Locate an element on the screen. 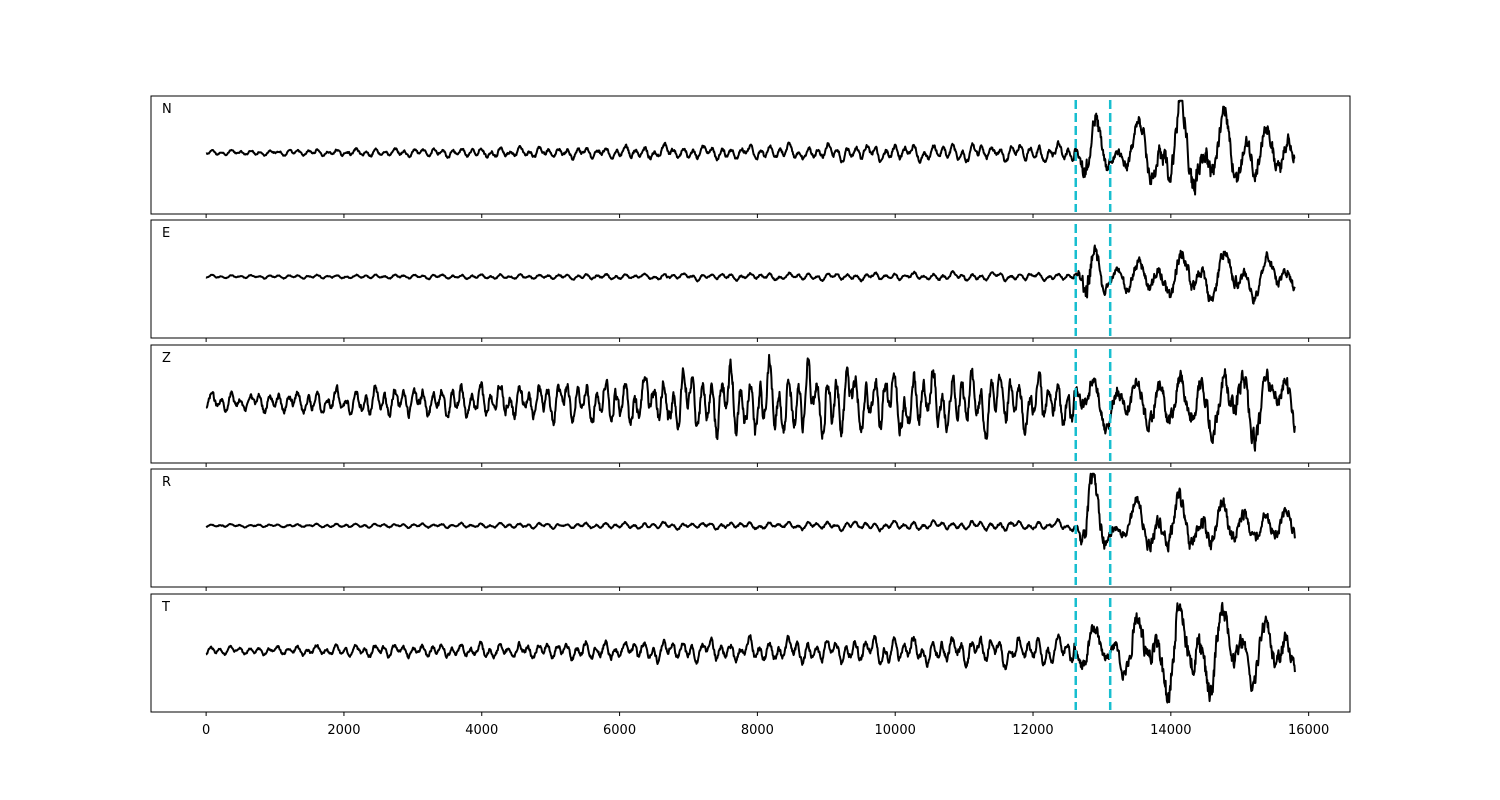  trace-n is located at coordinates (750, 147).